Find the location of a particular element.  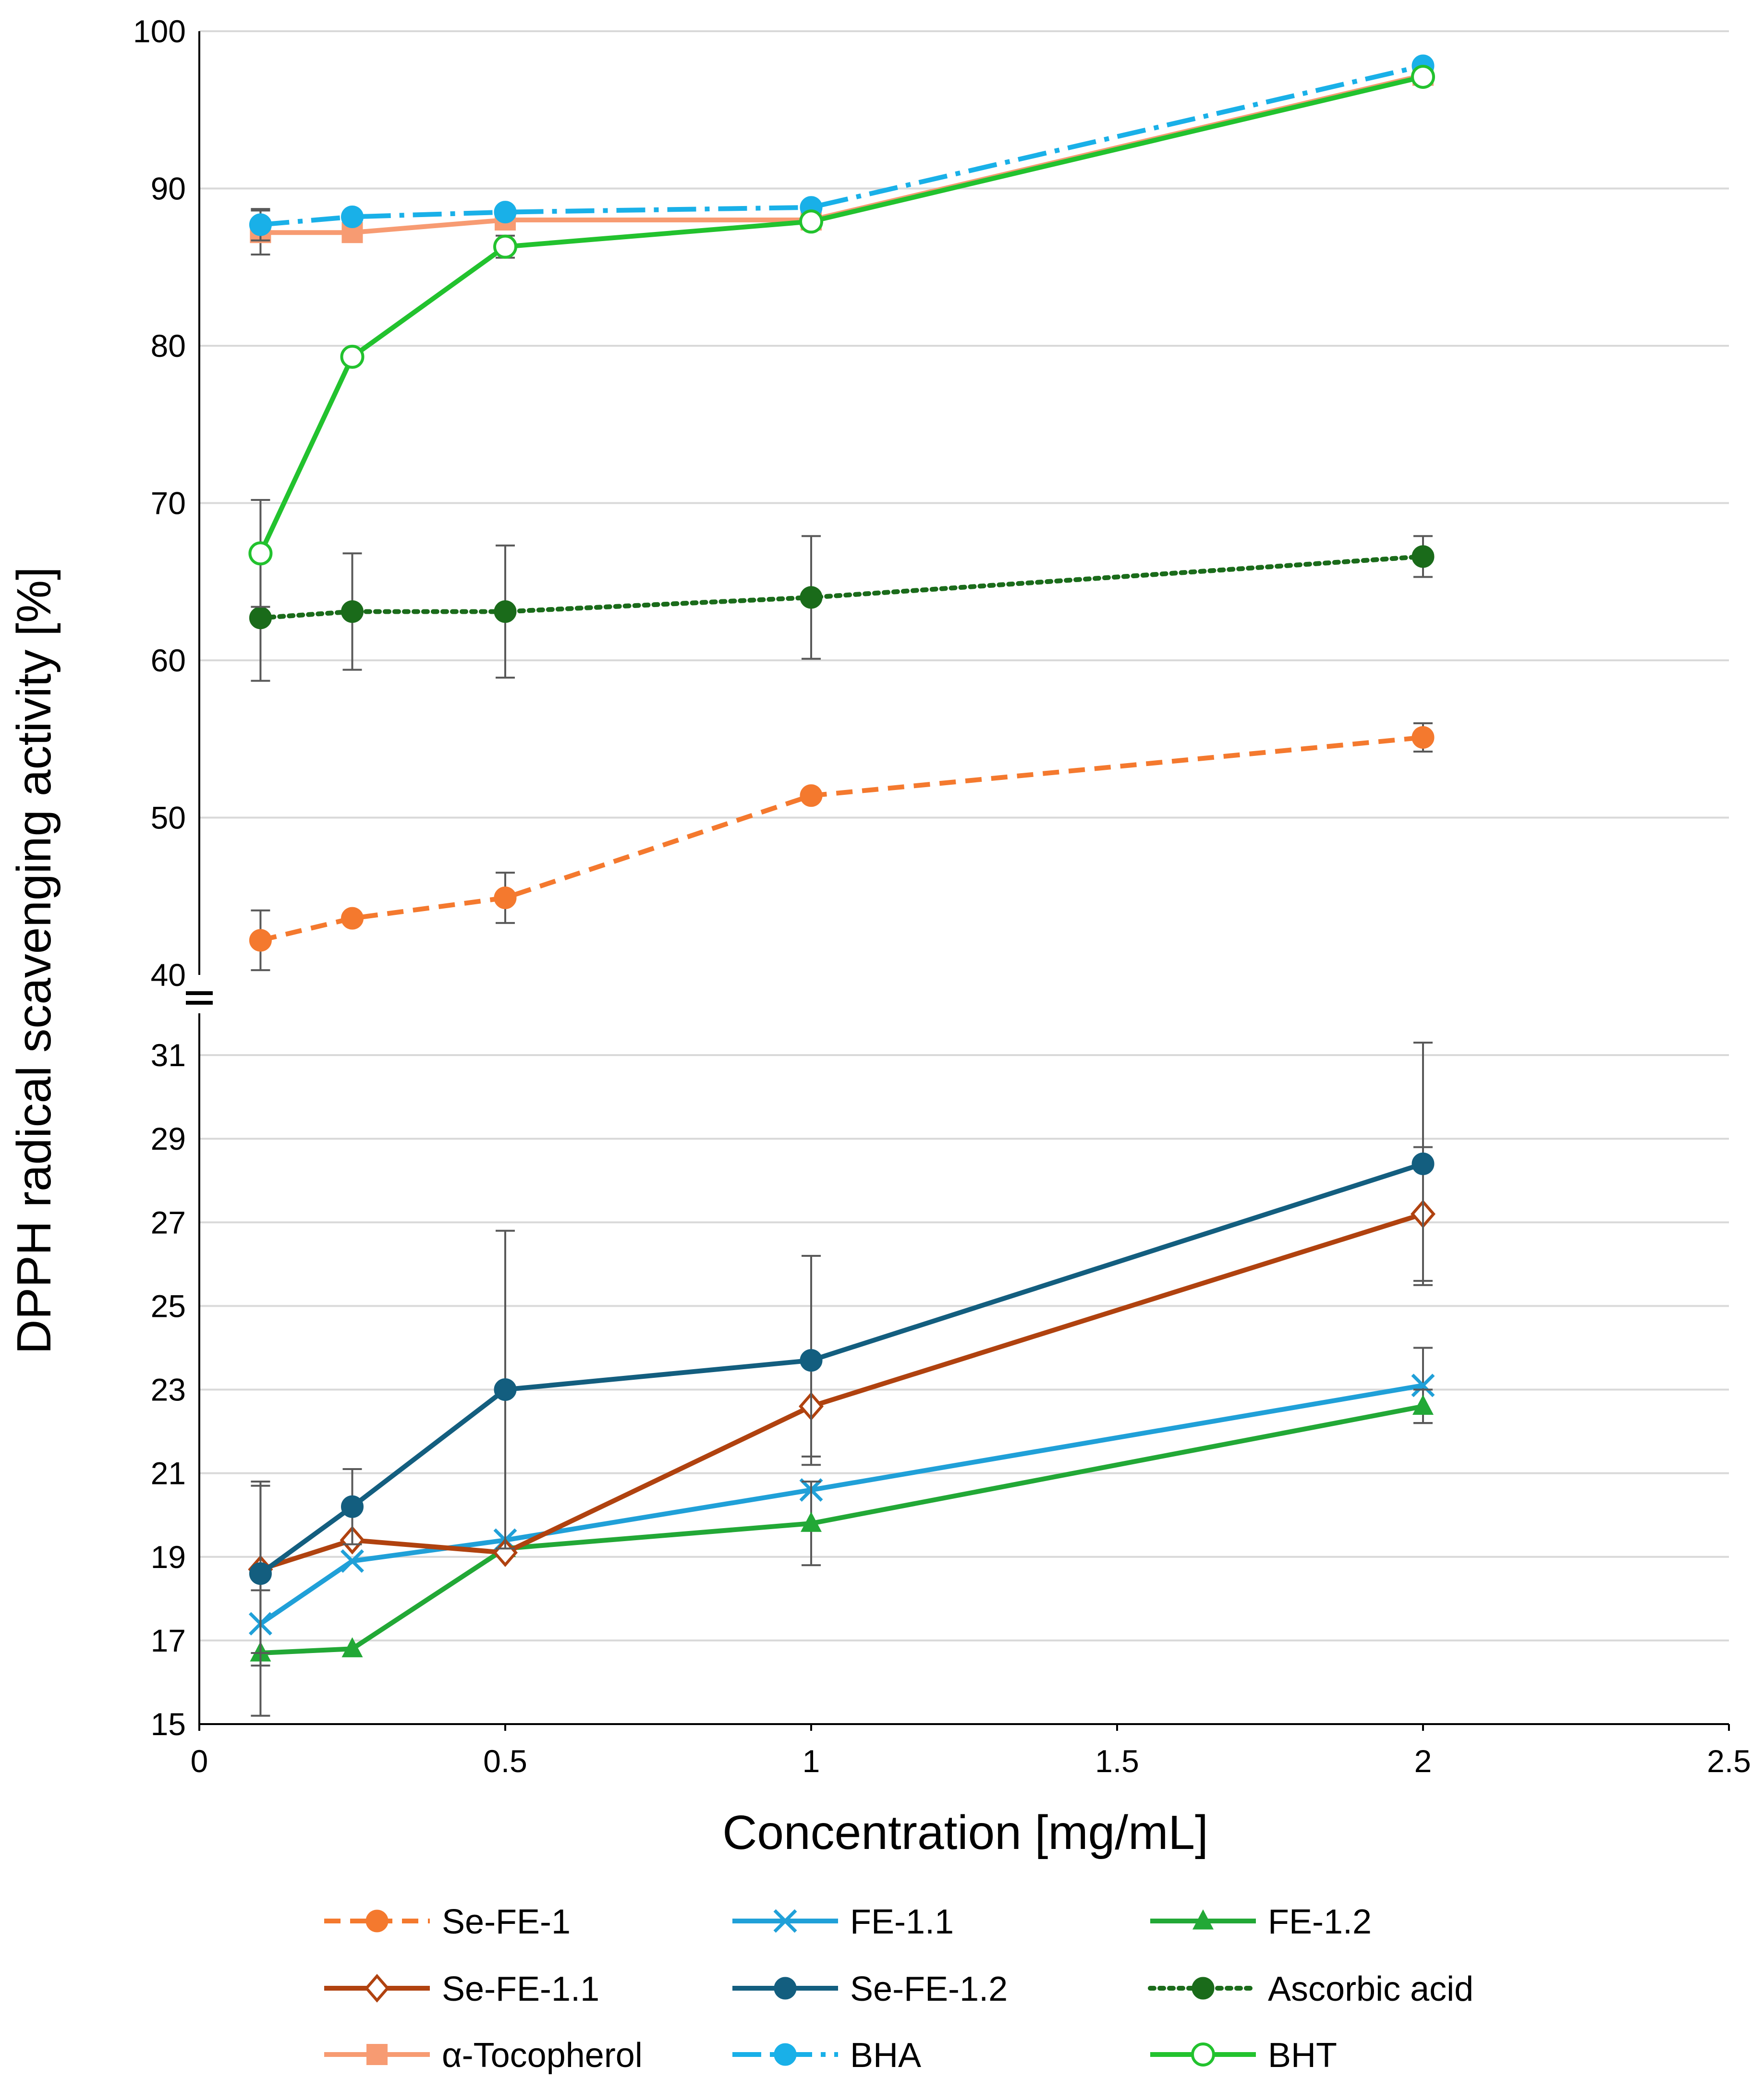

legend-item: Ascorbic acid is located at coordinates (1310, 1989).